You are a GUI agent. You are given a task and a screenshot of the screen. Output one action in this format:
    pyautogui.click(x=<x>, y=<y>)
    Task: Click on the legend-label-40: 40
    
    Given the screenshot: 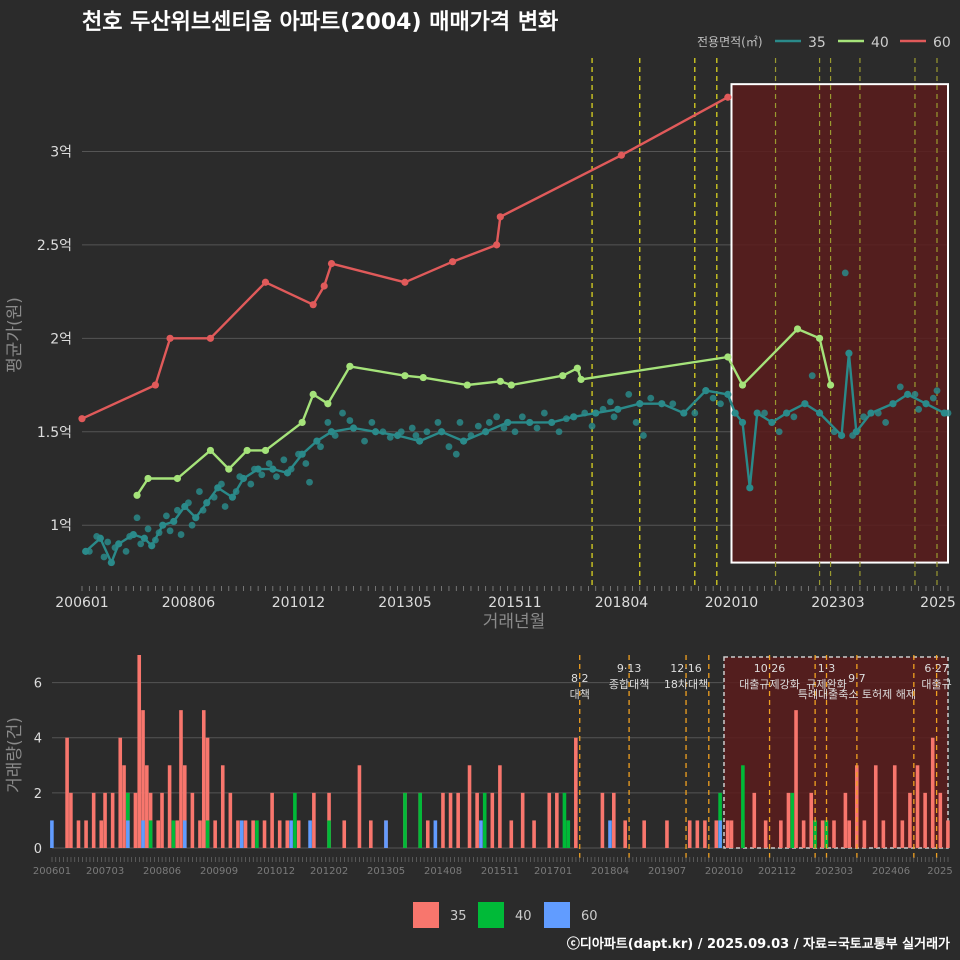 What is the action you would take?
    pyautogui.click(x=880, y=43)
    